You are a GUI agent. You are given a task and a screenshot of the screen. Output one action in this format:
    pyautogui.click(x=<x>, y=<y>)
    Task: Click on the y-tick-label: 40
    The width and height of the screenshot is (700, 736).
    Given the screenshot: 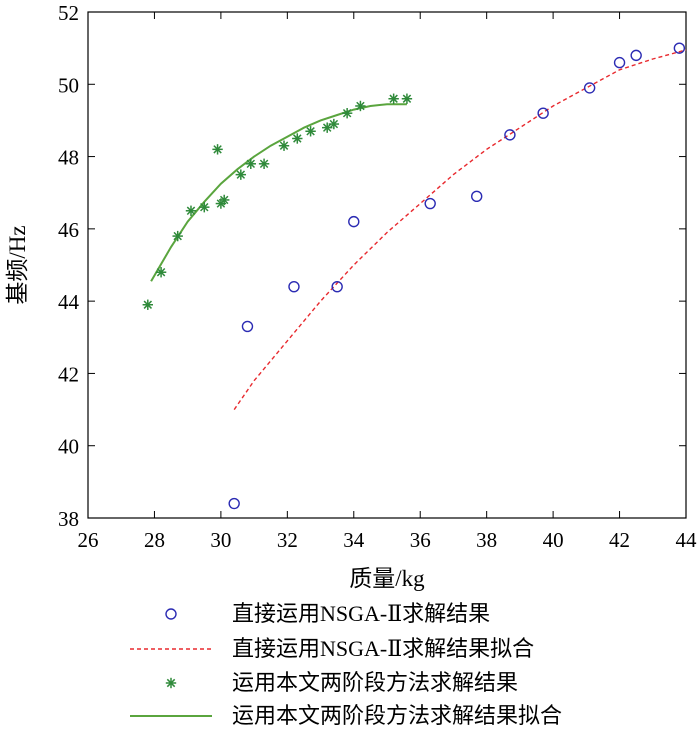 What is the action you would take?
    pyautogui.click(x=68, y=447)
    